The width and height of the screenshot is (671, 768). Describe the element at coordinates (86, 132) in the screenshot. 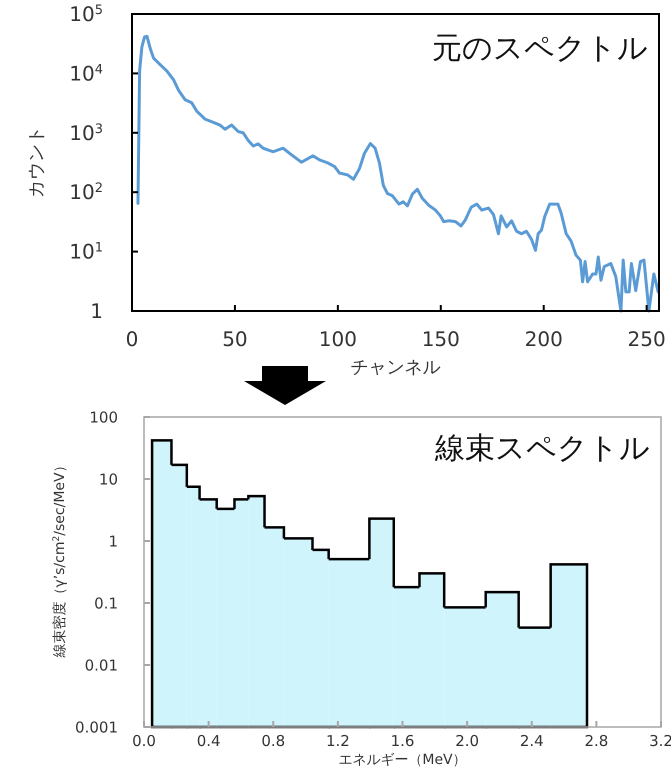

I see `y-tick-label: 10$^{3}$` at that location.